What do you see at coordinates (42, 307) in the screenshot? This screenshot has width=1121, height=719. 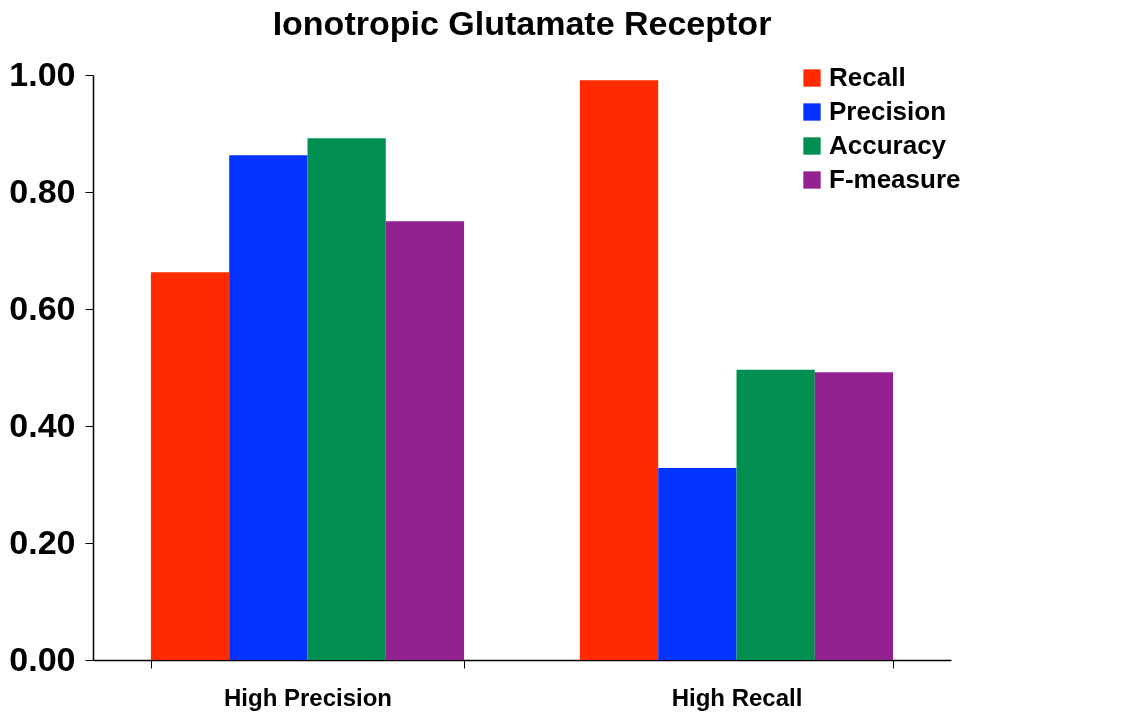 I see `y-tick-label: 0.60` at bounding box center [42, 307].